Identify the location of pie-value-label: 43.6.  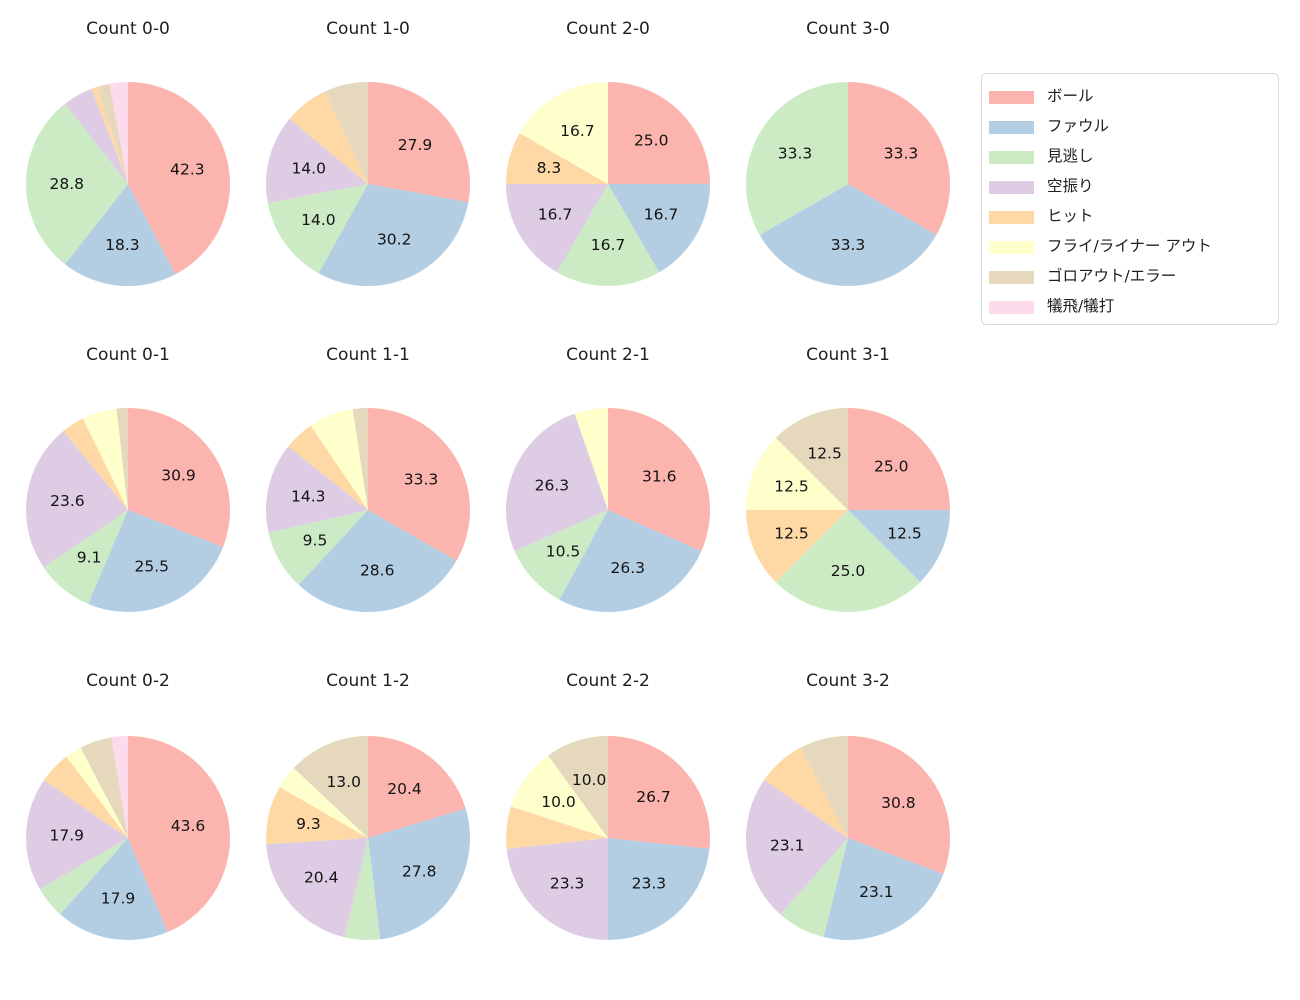
(188, 826).